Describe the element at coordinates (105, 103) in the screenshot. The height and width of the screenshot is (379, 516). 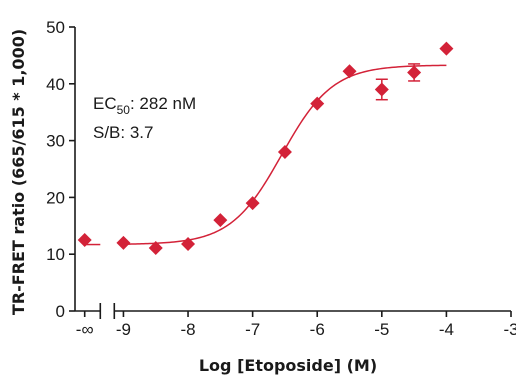
I see `ec50-prefix: EC` at that location.